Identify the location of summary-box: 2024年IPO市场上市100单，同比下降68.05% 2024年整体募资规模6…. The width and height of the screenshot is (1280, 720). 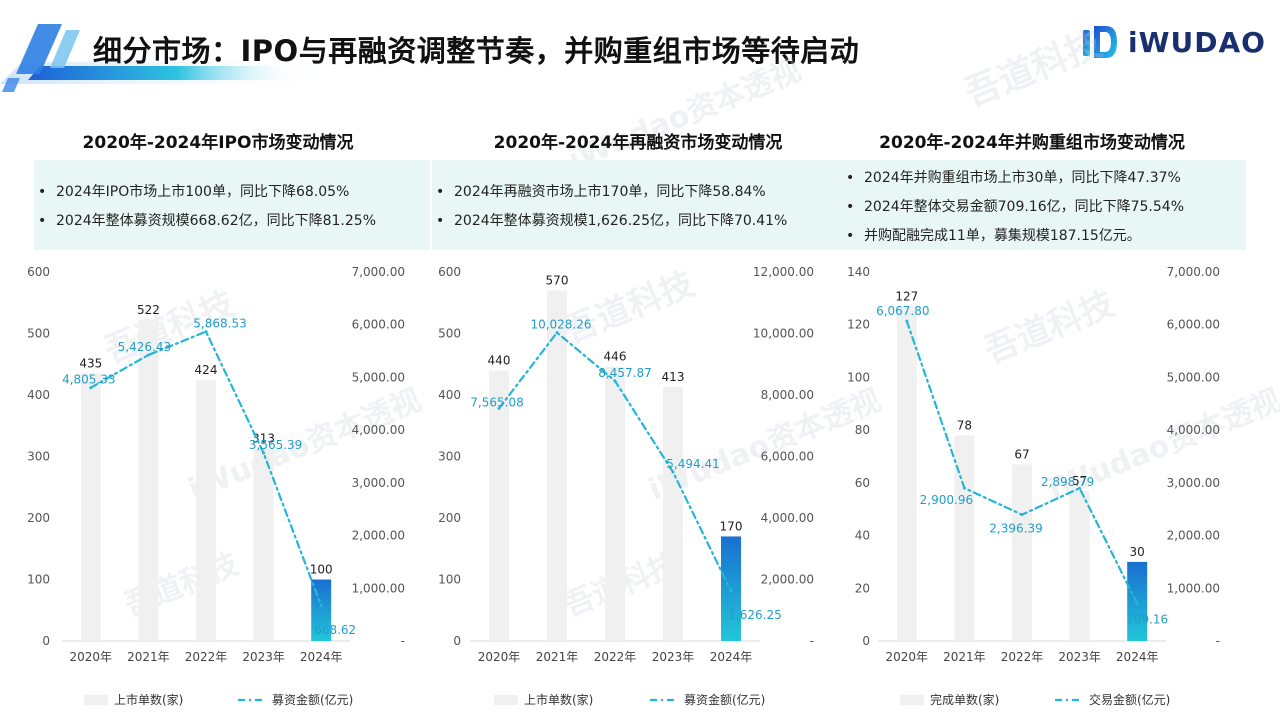
(232, 205).